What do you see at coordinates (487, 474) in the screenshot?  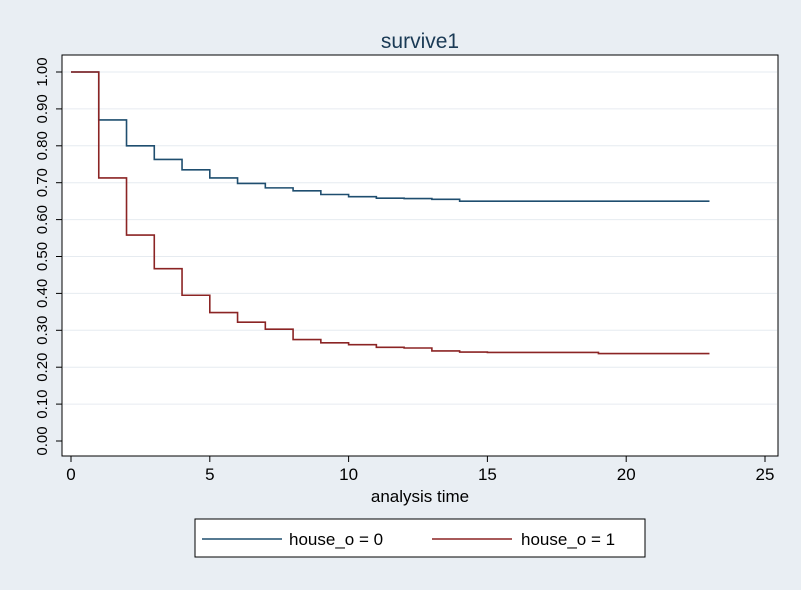 I see `x-tick-label: 15` at bounding box center [487, 474].